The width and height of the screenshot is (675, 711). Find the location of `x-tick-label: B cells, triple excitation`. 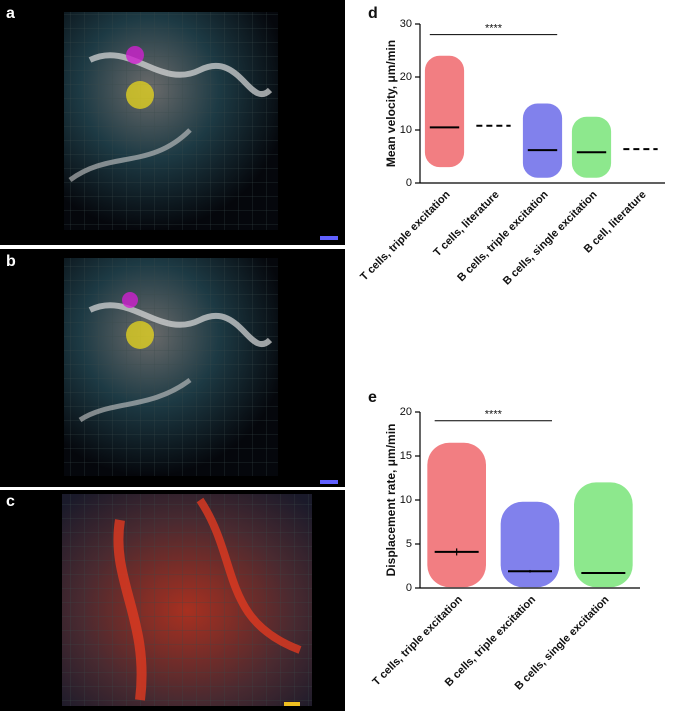

x-tick-label: B cells, triple excitation is located at coordinates (503, 236).